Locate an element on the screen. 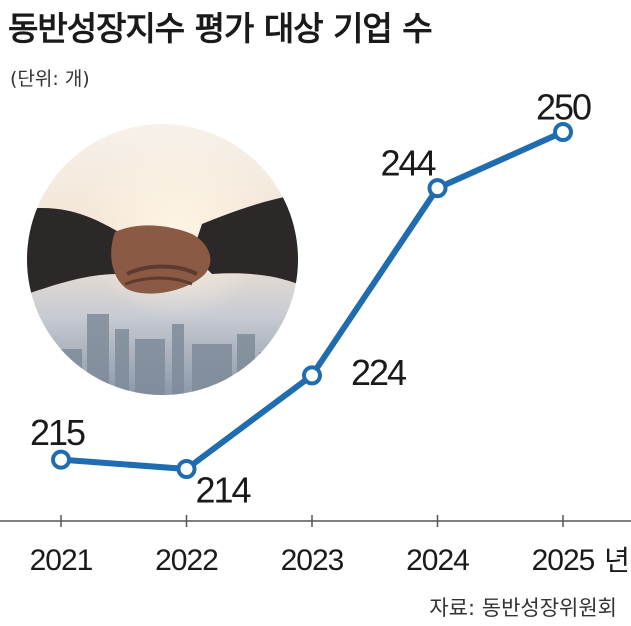 The height and width of the screenshot is (626, 631). unit-label: (단위: 개) is located at coordinates (50, 79).